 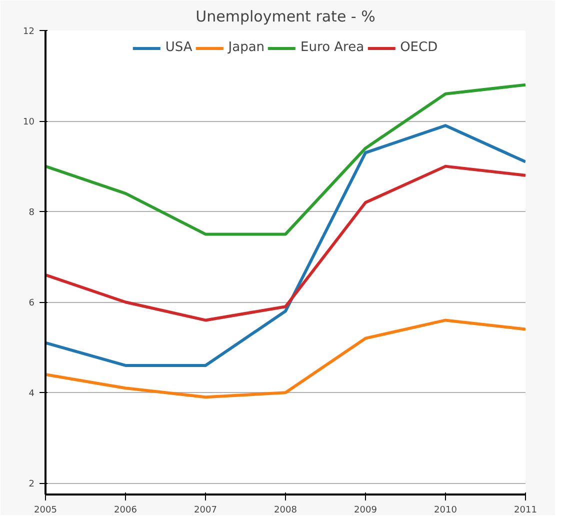 I want to click on y-tick-label: 4, so click(x=31, y=394).